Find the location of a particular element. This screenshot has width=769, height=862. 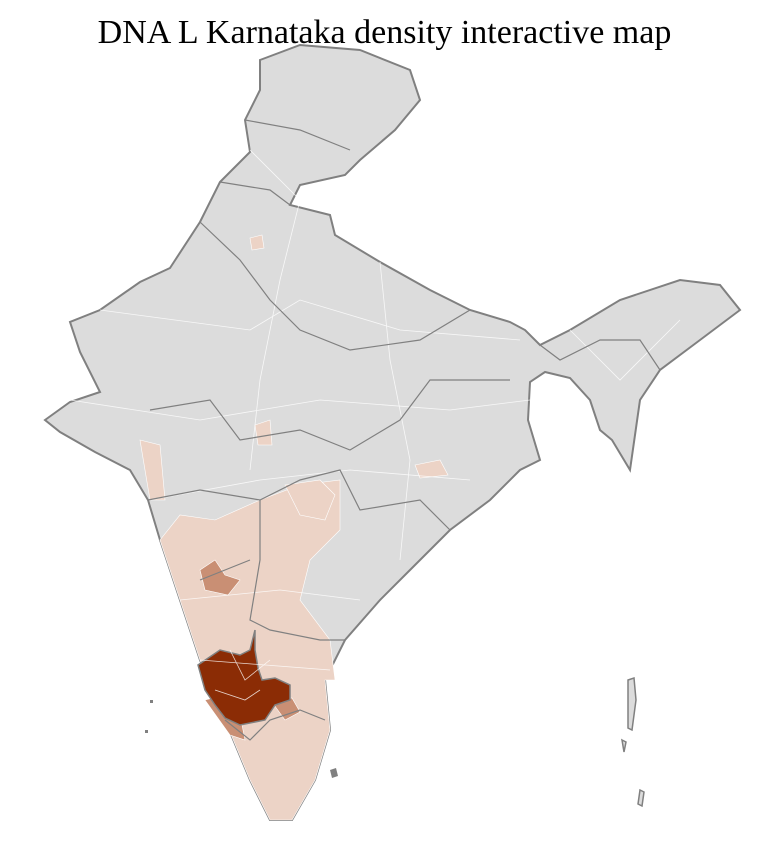

region-low-density-east is located at coordinates (431, 469).